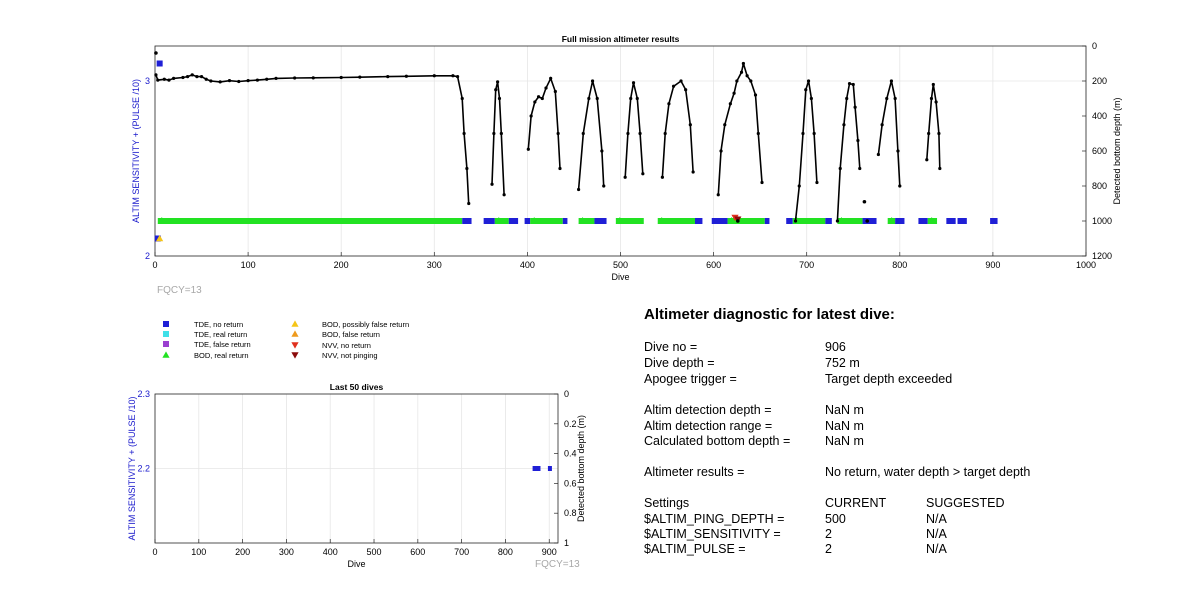 Image resolution: width=1200 pixels, height=611 pixels. I want to click on x-tick-label: 800, so click(899, 265).